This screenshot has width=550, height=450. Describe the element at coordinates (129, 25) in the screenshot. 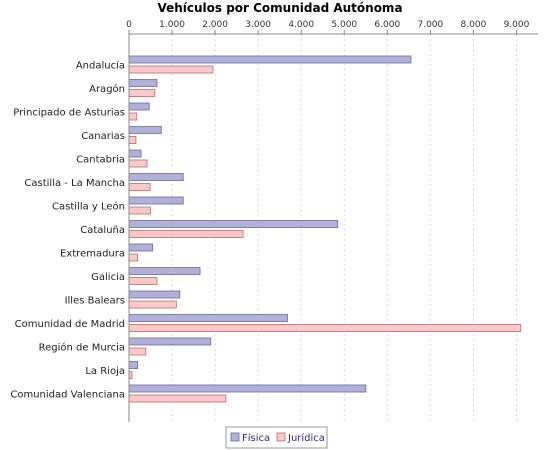

I see `x-tick-label: 0` at that location.